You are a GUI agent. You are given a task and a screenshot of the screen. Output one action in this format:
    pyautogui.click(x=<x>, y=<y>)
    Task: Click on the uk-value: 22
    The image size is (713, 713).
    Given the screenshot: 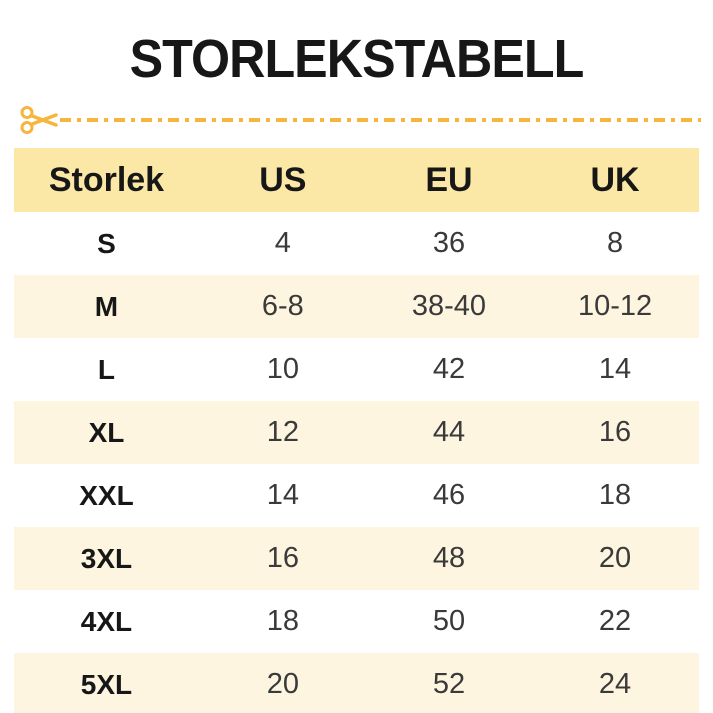 What is the action you would take?
    pyautogui.click(x=615, y=621)
    